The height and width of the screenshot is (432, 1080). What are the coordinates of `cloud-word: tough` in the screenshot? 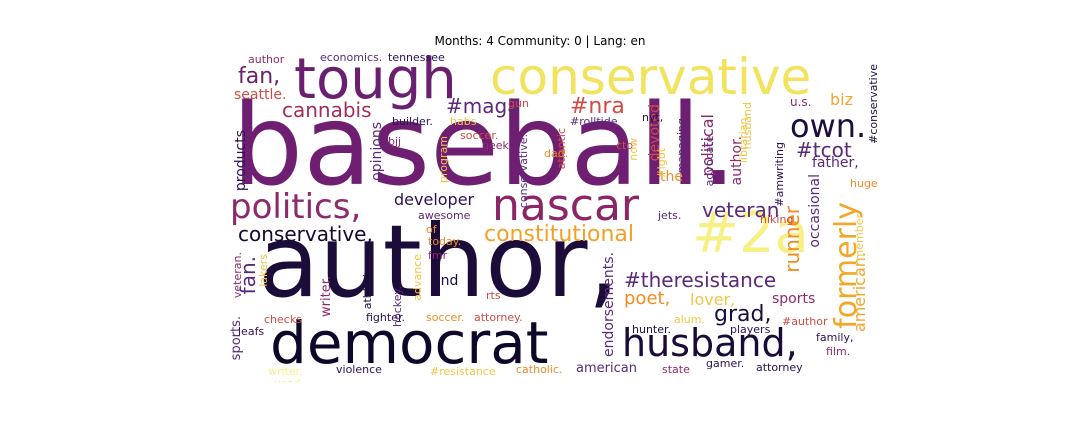 It's located at (375, 82).